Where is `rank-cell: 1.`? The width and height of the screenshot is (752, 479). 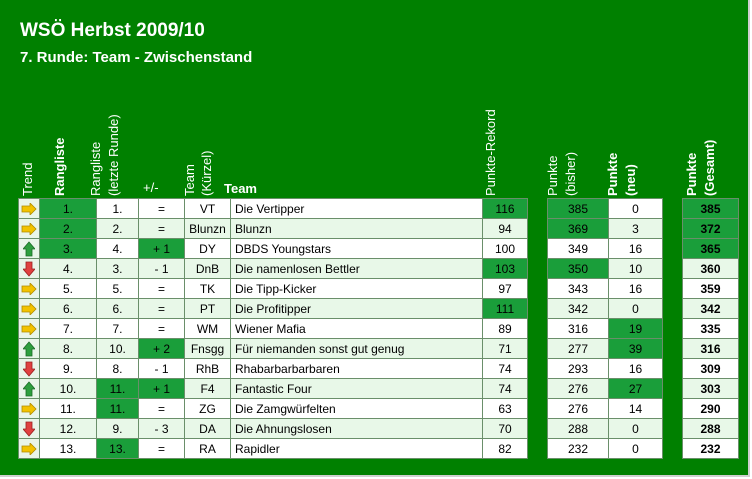 rank-cell: 1. is located at coordinates (68, 208).